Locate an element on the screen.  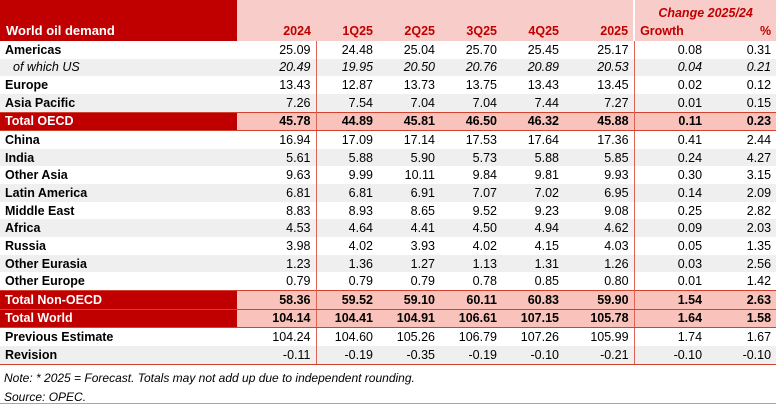
value-cell: 8.83 is located at coordinates (277, 210).